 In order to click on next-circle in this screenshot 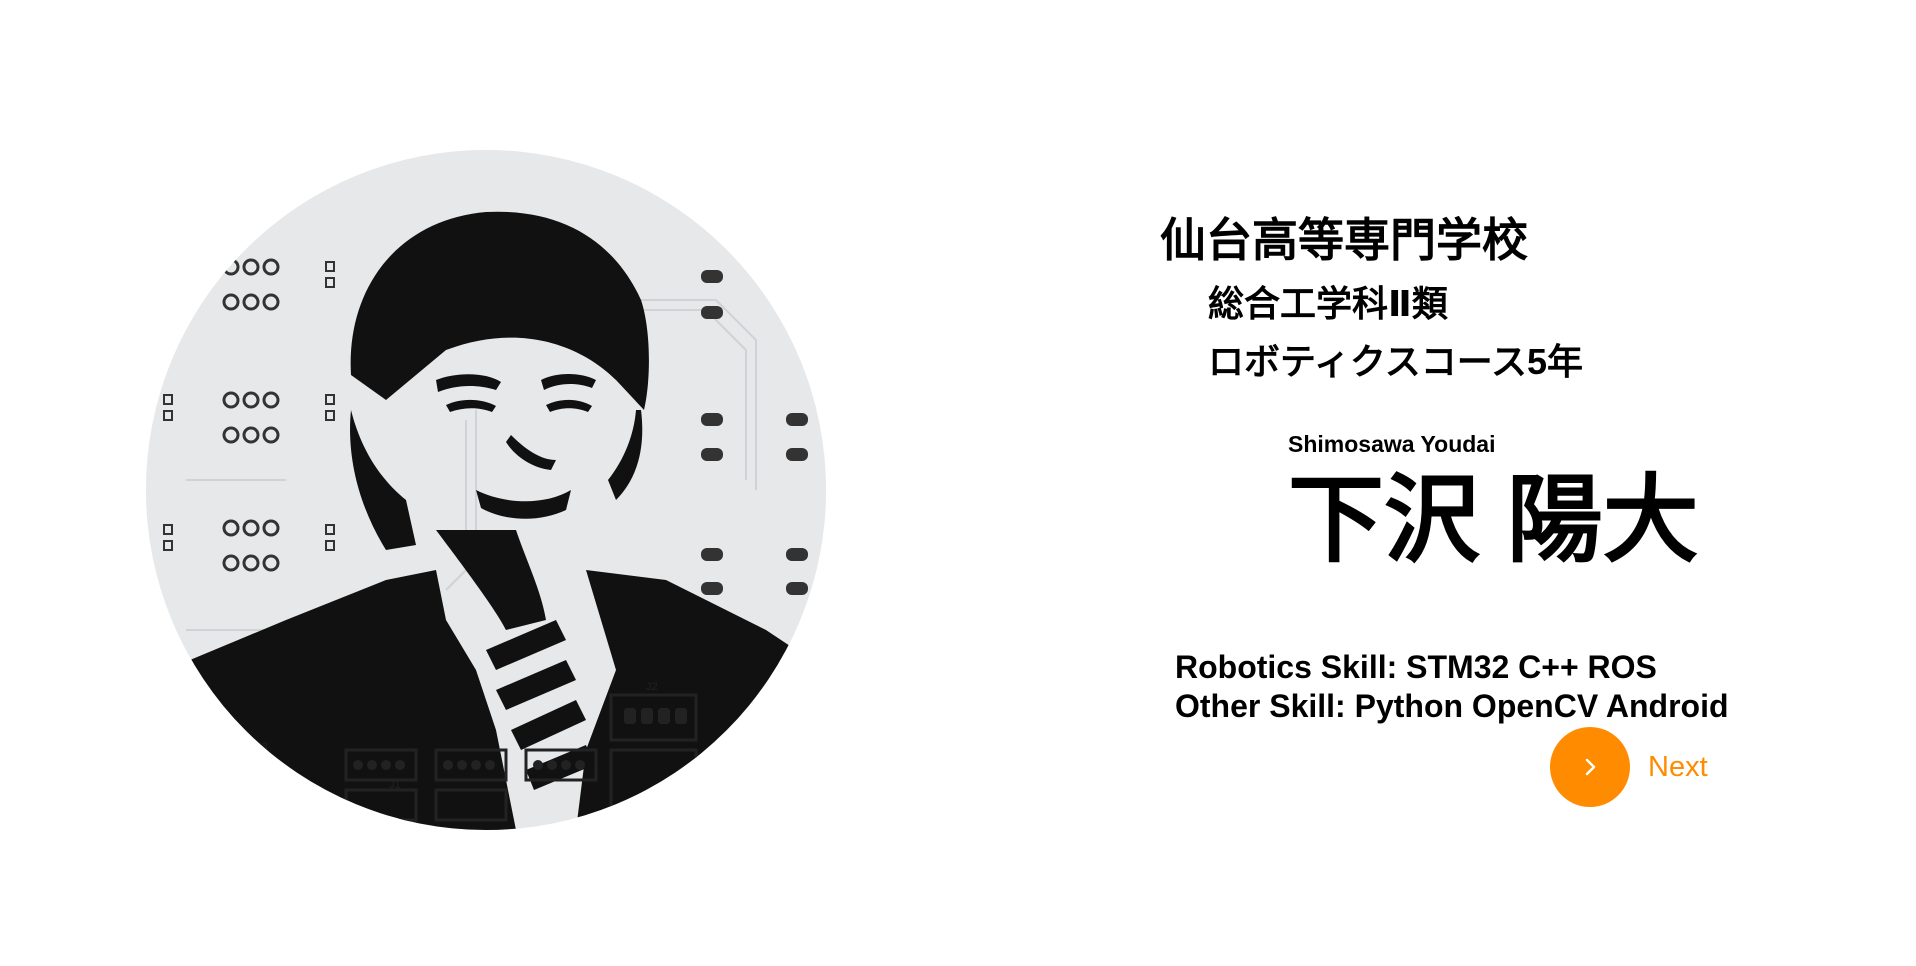, I will do `click(1590, 767)`.